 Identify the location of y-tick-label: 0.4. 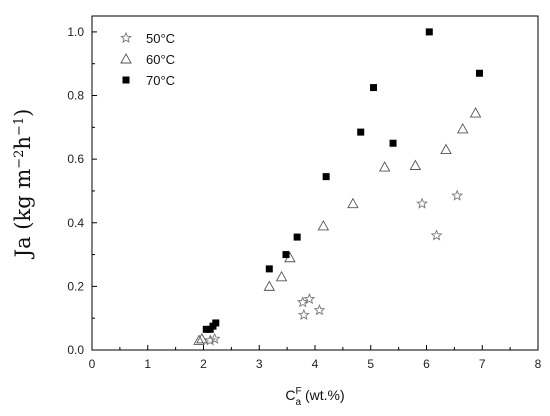
(75, 223).